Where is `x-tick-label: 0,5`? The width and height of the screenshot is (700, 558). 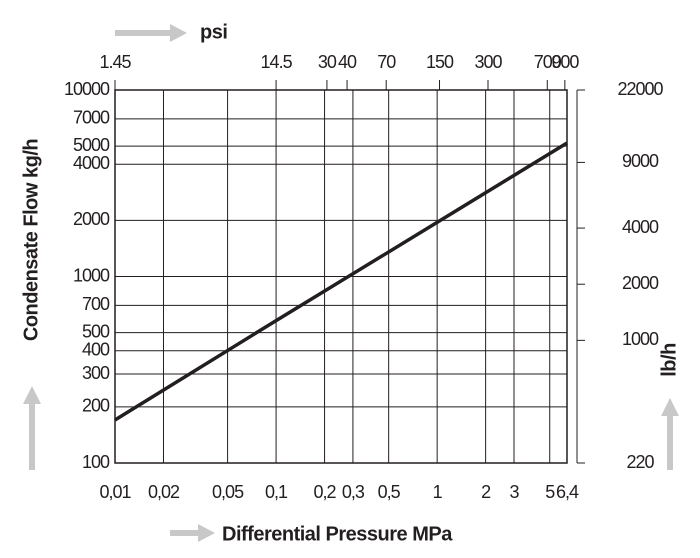
x-tick-label: 0,5 is located at coordinates (389, 492).